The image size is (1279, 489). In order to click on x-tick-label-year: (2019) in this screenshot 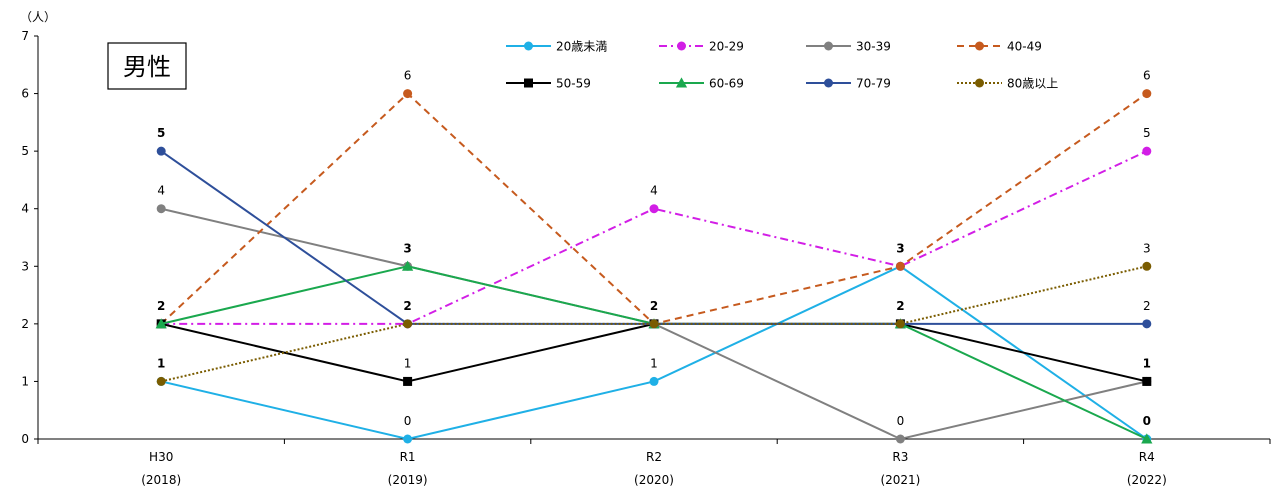, I will do `click(408, 480)`.